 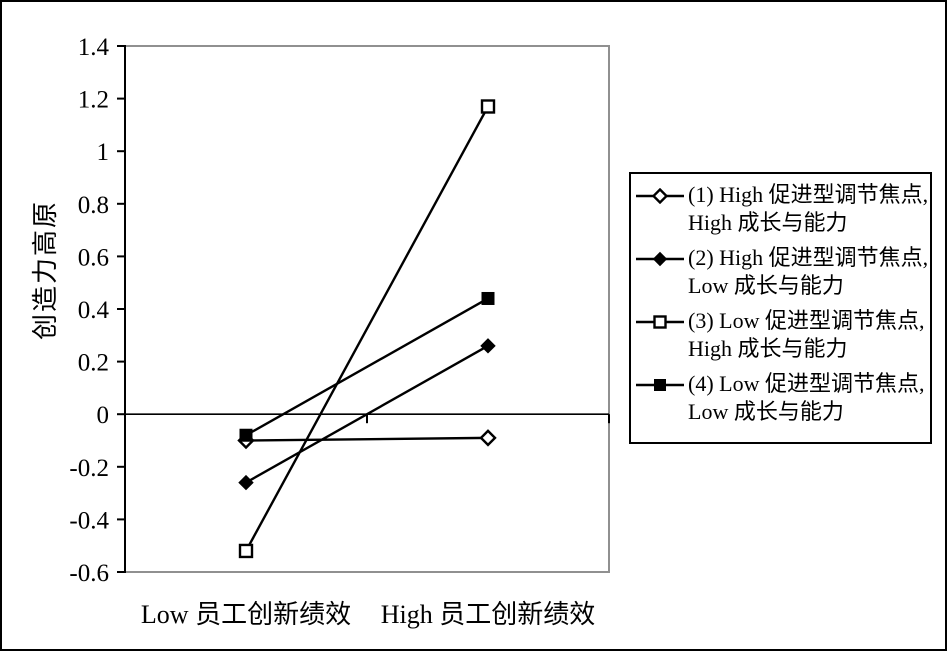 What do you see at coordinates (806, 334) in the screenshot?
I see `legend-item-label: (3) Low 促进型调节焦点, High 成长与能力` at bounding box center [806, 334].